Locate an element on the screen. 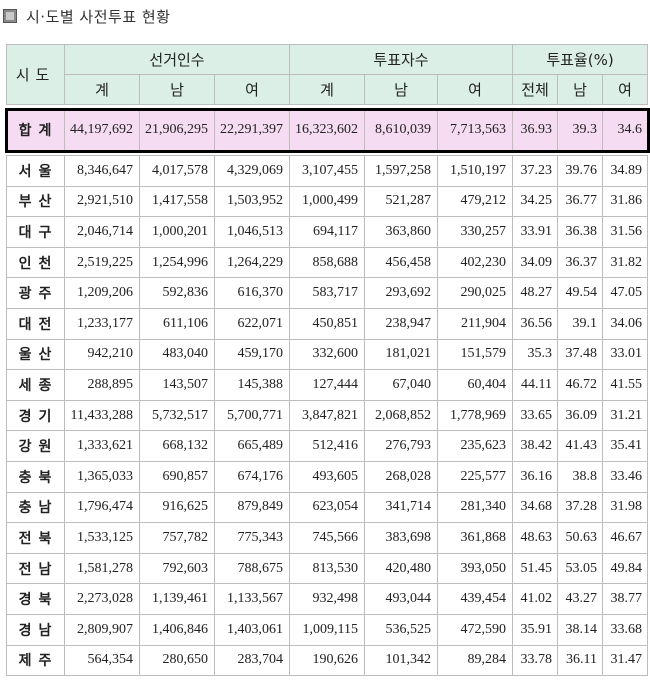 The width and height of the screenshot is (650, 681). value-cell: 483,040 is located at coordinates (177, 354).